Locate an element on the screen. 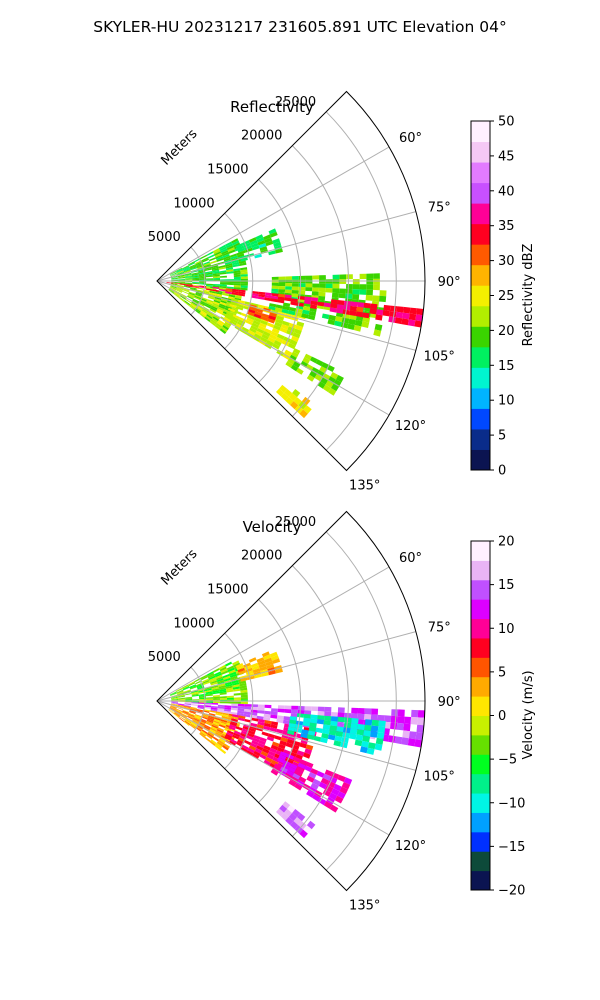 The width and height of the screenshot is (600, 1000). colorbar-tick-label: −10 is located at coordinates (511, 803).